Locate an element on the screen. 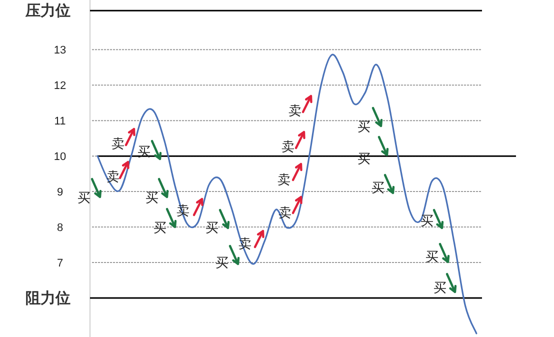  y-tick-label: 10 is located at coordinates (60, 157).